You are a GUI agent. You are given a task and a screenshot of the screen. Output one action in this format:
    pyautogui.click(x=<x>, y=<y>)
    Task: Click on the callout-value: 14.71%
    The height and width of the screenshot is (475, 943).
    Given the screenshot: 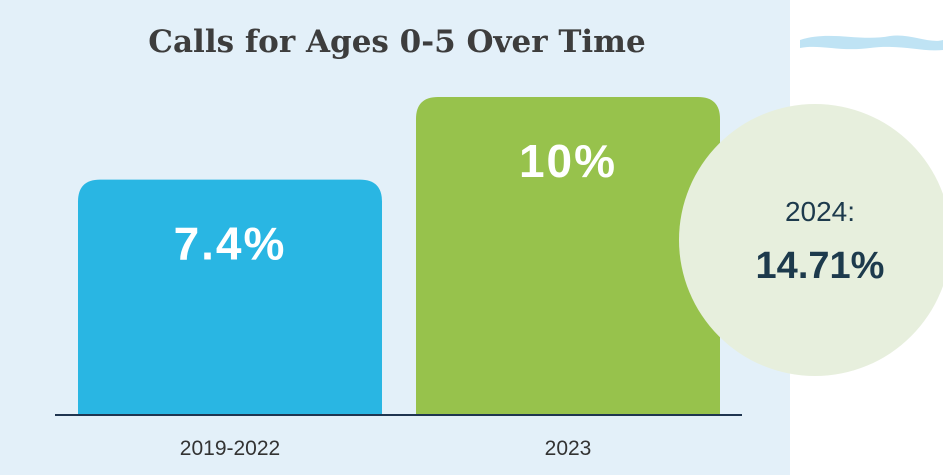 What is the action you would take?
    pyautogui.click(x=820, y=266)
    